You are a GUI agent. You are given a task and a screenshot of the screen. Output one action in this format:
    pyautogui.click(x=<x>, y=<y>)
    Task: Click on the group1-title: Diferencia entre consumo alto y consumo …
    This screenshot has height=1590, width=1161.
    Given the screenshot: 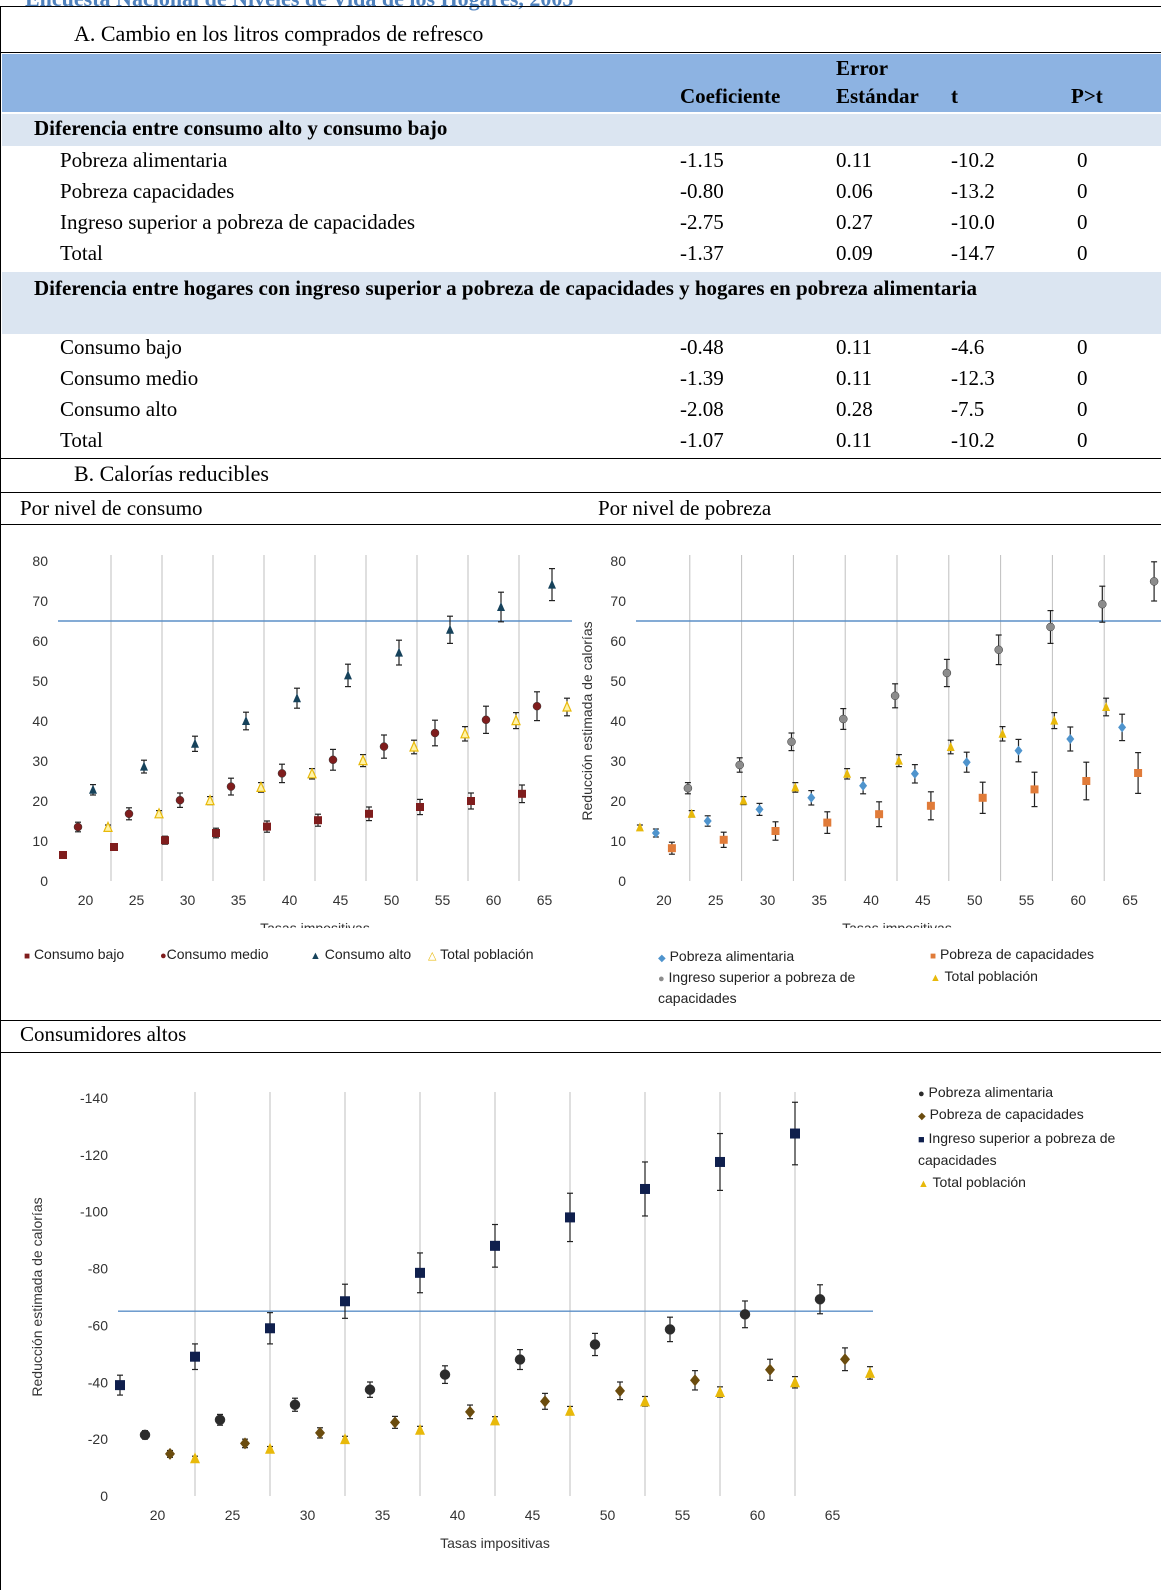 What is the action you would take?
    pyautogui.click(x=241, y=128)
    